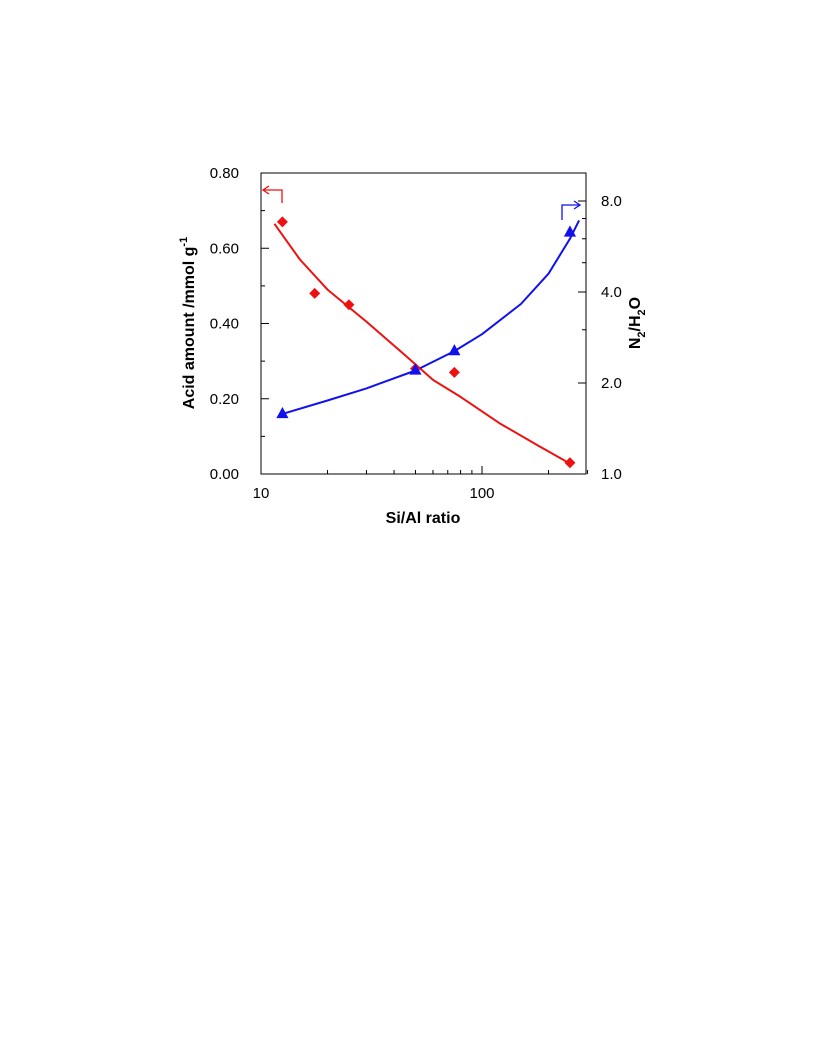  I want to click on blue-fit-curve, so click(431, 317).